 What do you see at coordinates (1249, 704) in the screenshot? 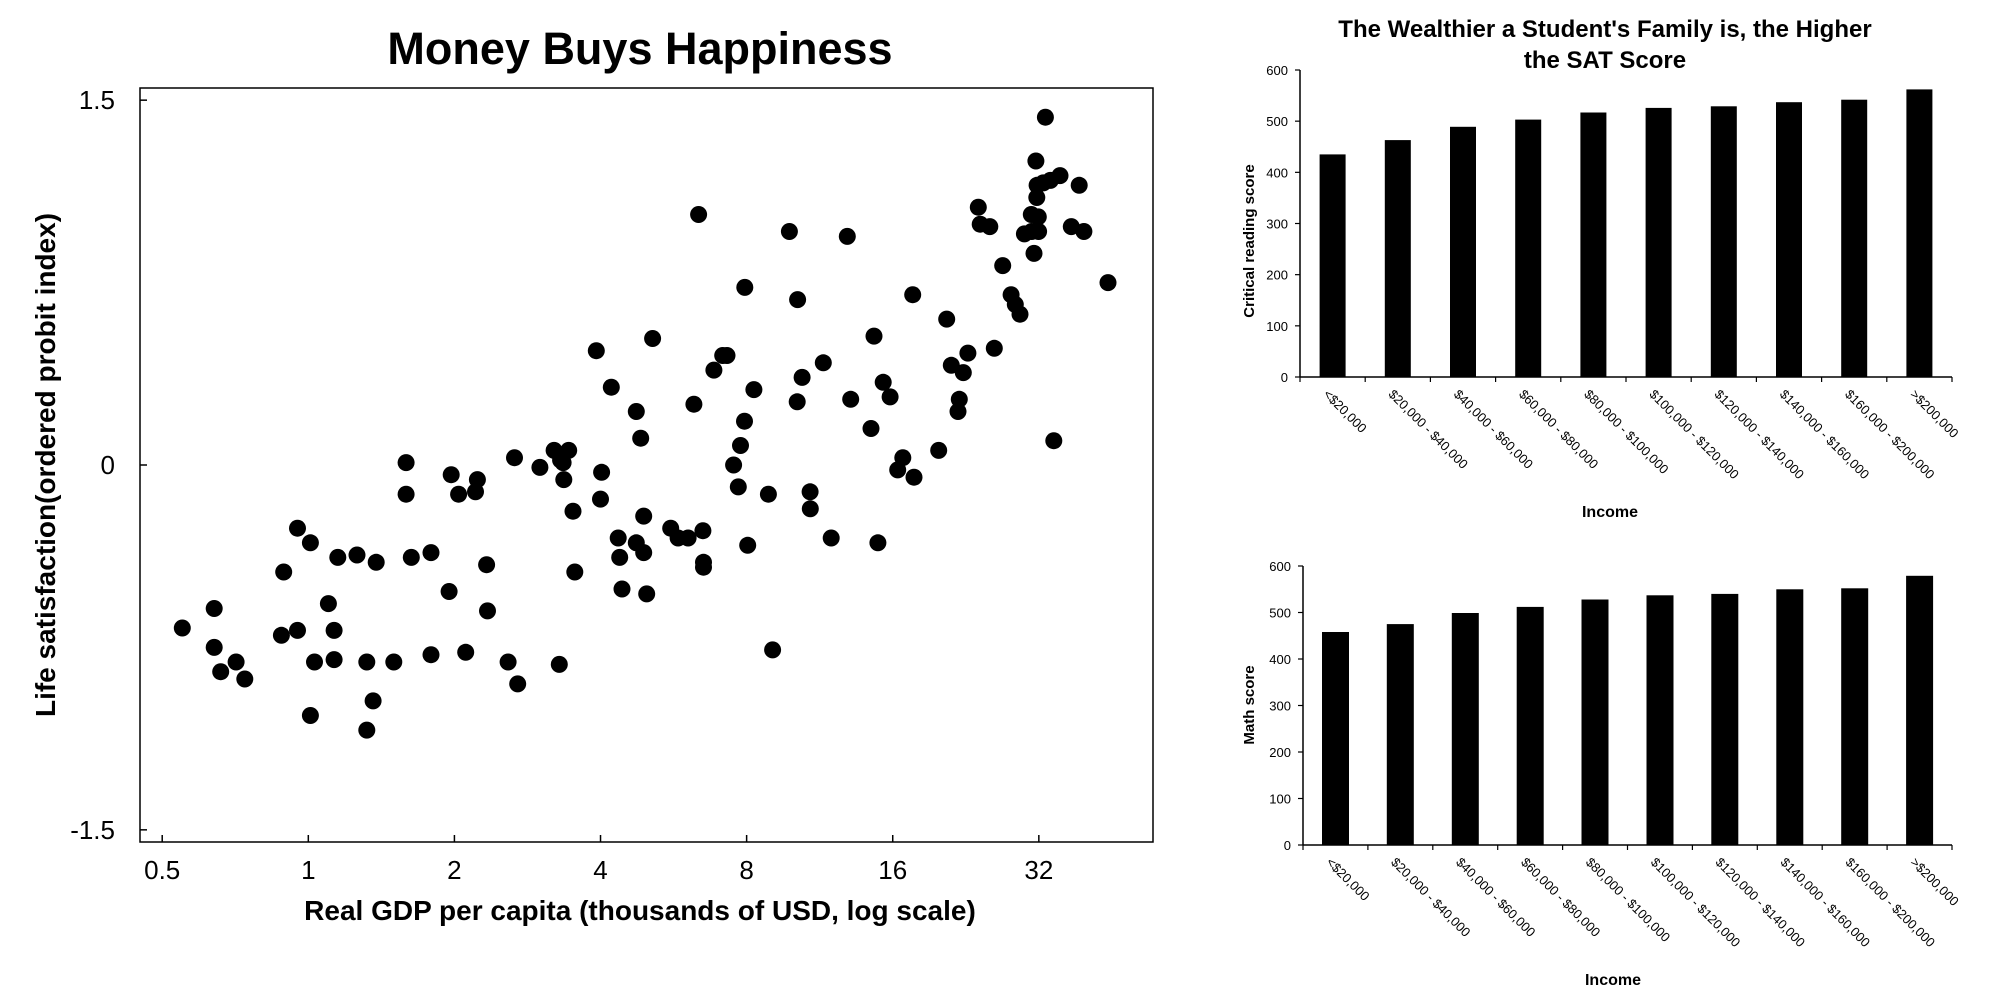
I see `math-y-axis-label: Math score` at bounding box center [1249, 704].